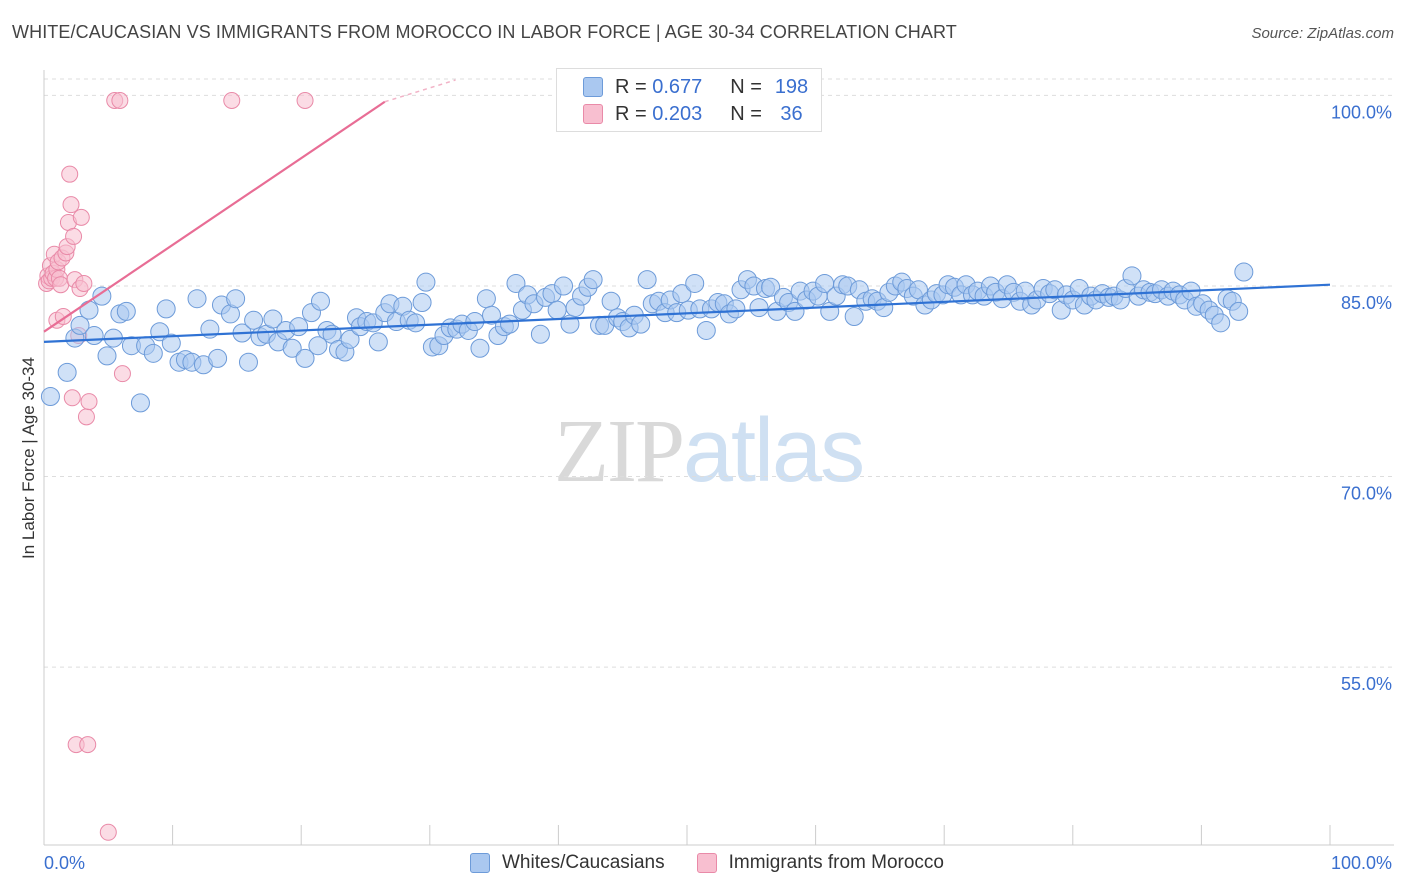 The image size is (1406, 892). What do you see at coordinates (791, 113) in the screenshot?
I see `legend-n-value: 36` at bounding box center [791, 113].